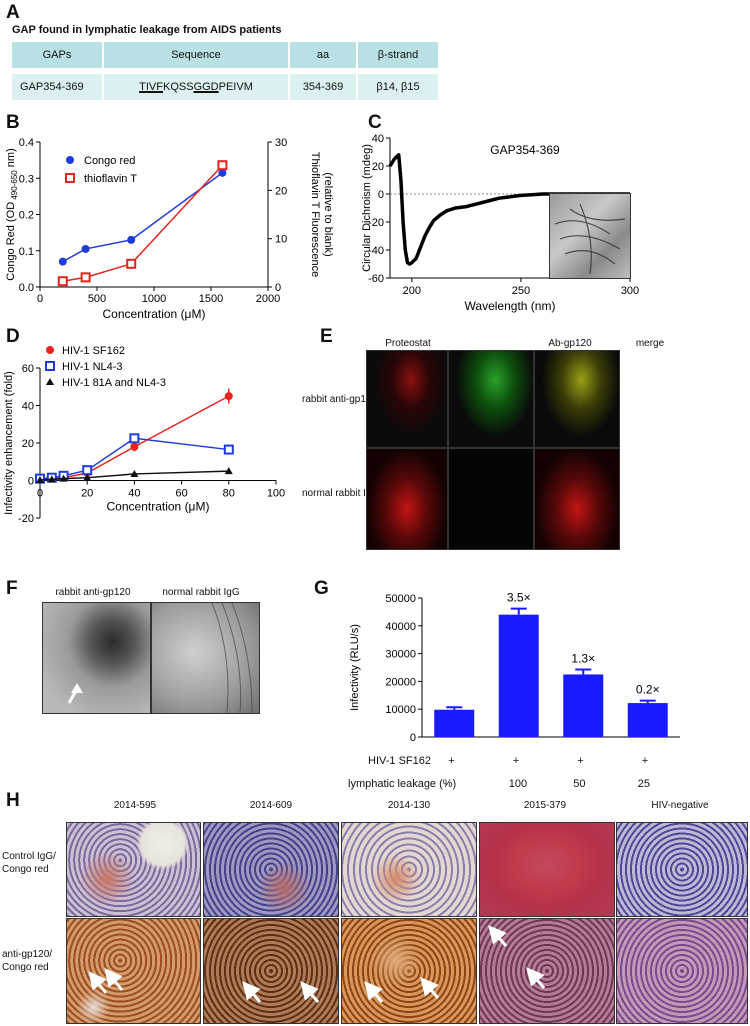 Image resolution: width=750 pixels, height=1026 pixels. Describe the element at coordinates (158, 507) in the screenshot. I see `d-x-axis-title: Concentration (μM)` at that location.